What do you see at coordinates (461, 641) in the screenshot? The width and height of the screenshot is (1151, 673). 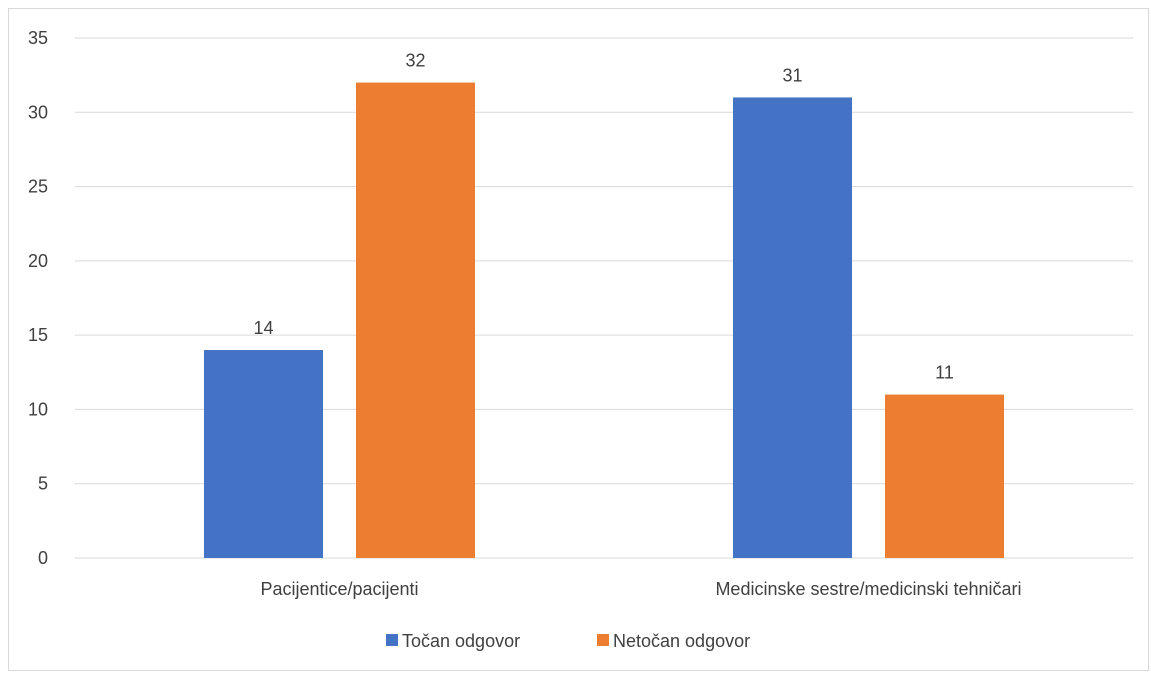 I see `legend-label: Točan odgovor` at bounding box center [461, 641].